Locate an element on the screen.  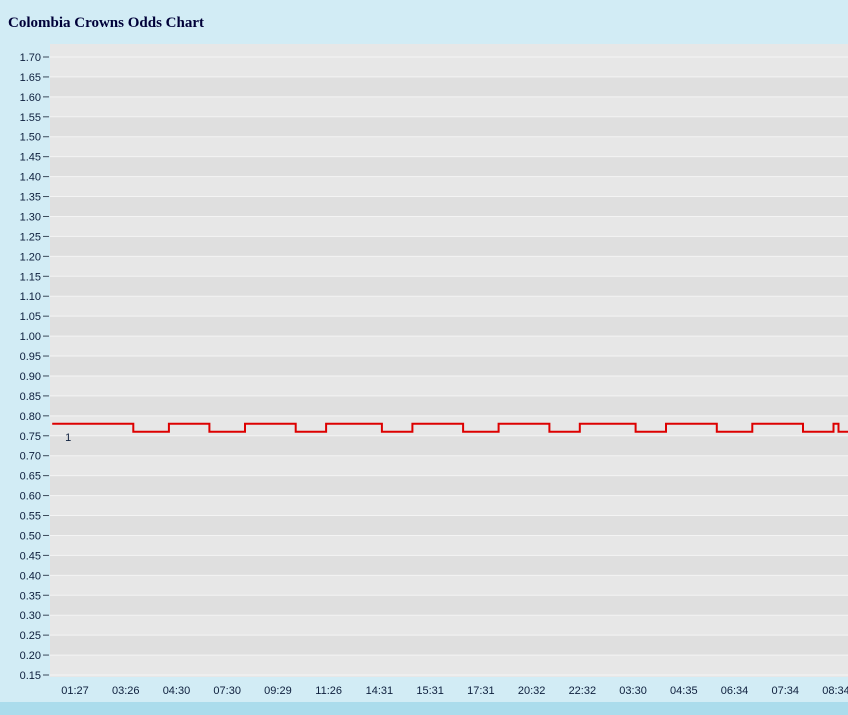
chart-title: Colombia Crowns Odds Chart is located at coordinates (106, 23).